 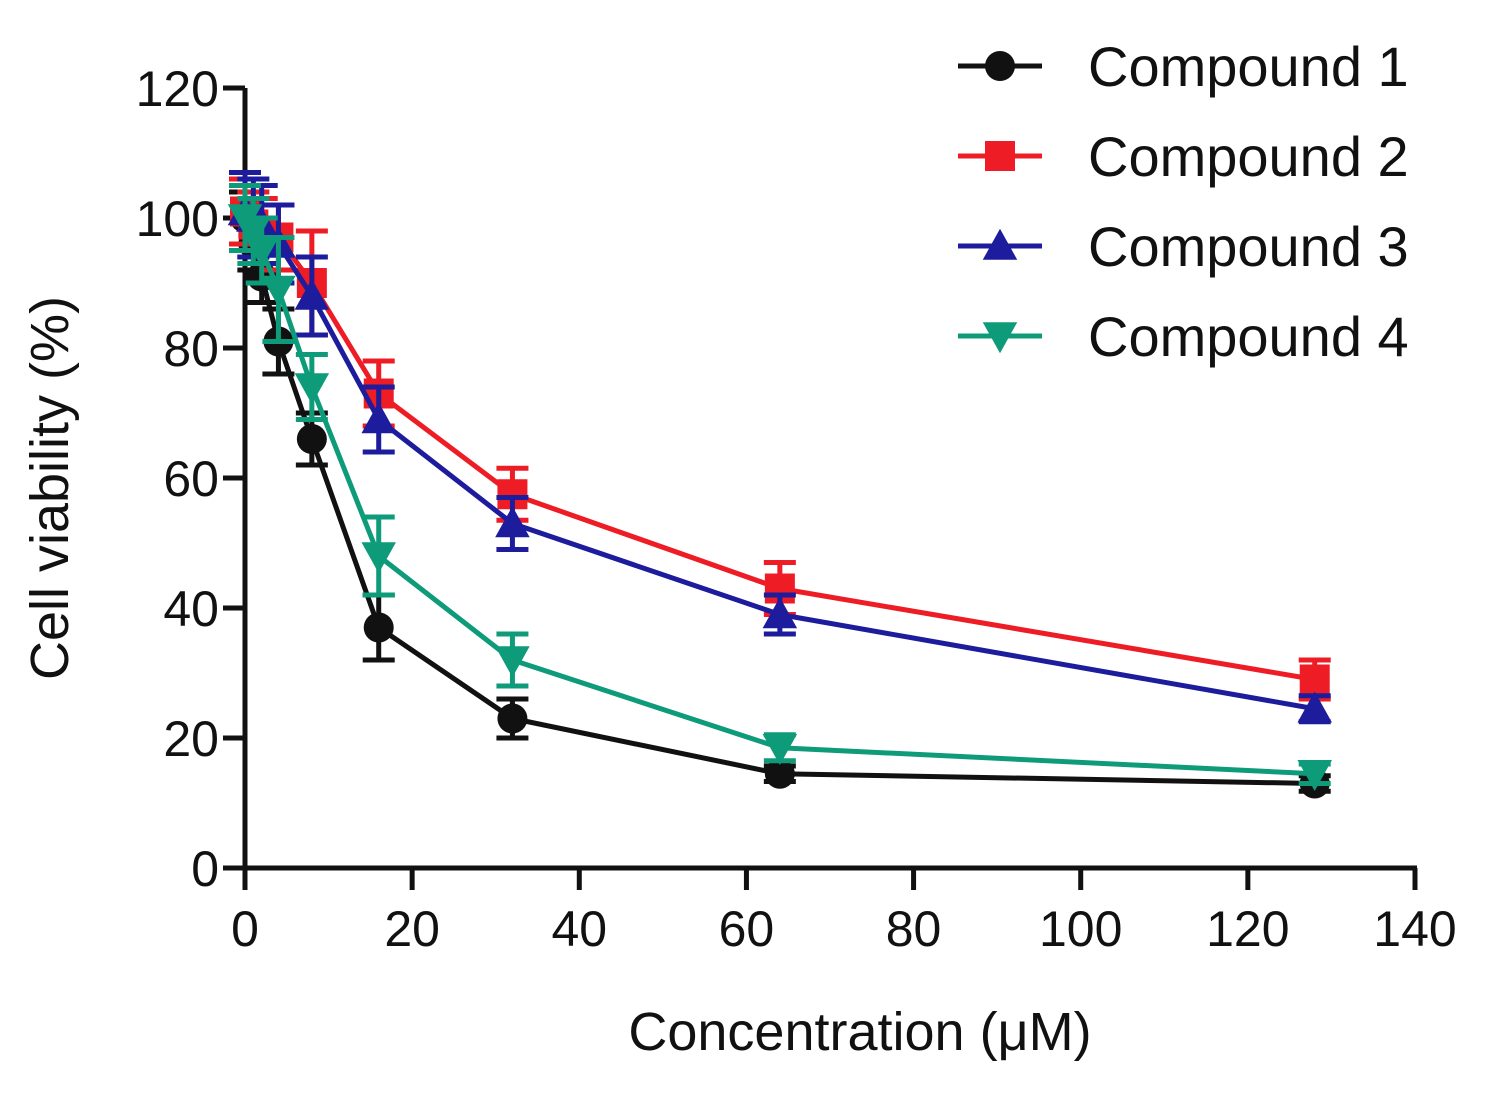 What do you see at coordinates (412, 929) in the screenshot?
I see `x-tick-label: 20` at bounding box center [412, 929].